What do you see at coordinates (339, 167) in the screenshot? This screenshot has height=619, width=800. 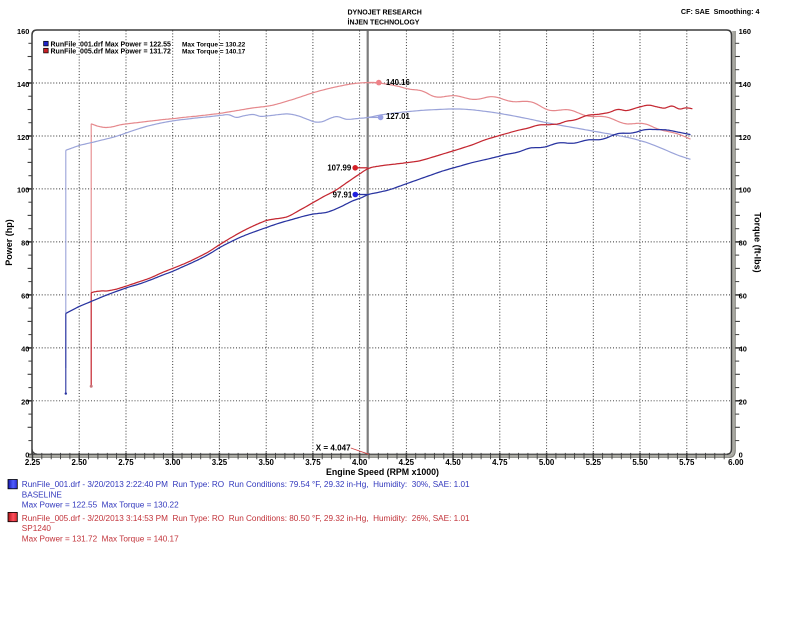 I see `svg-text: 107.99` at bounding box center [339, 167].